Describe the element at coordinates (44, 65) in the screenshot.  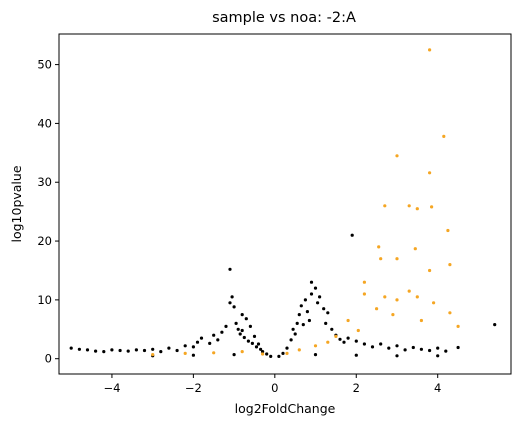
I see `y-tick-label: 50` at that location.